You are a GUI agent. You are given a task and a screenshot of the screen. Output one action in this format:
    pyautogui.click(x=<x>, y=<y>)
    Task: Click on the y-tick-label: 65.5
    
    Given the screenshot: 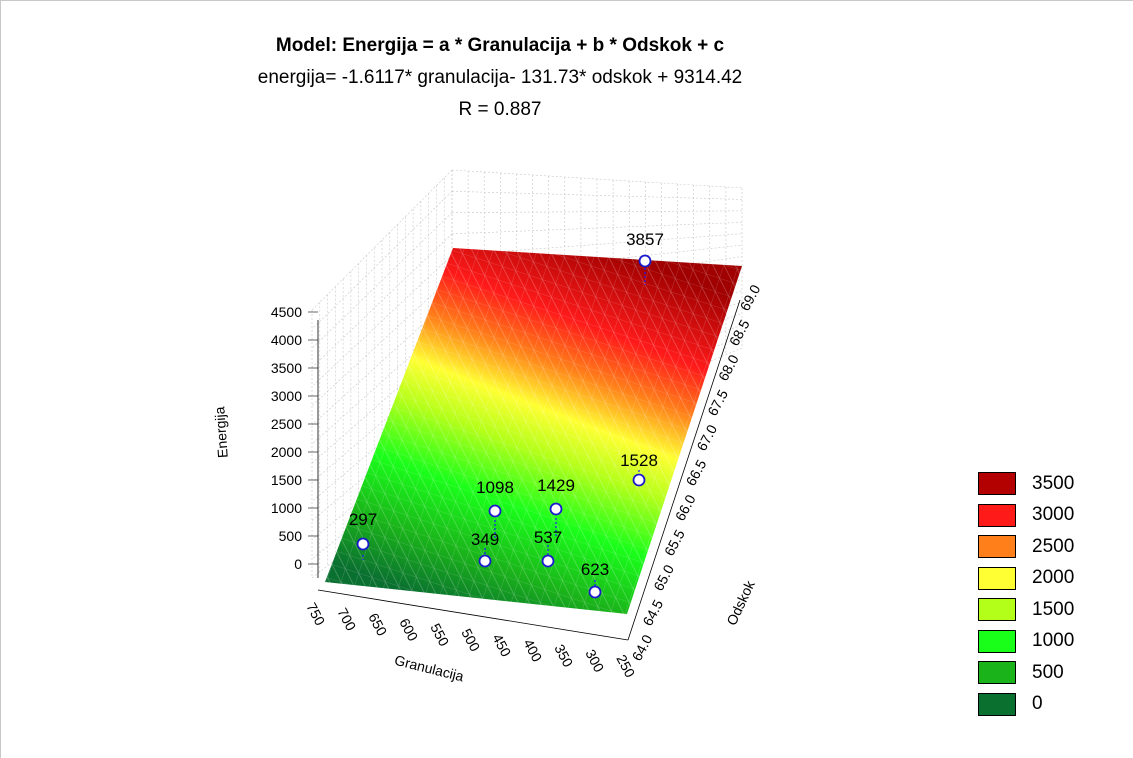 What is the action you would take?
    pyautogui.click(x=674, y=543)
    